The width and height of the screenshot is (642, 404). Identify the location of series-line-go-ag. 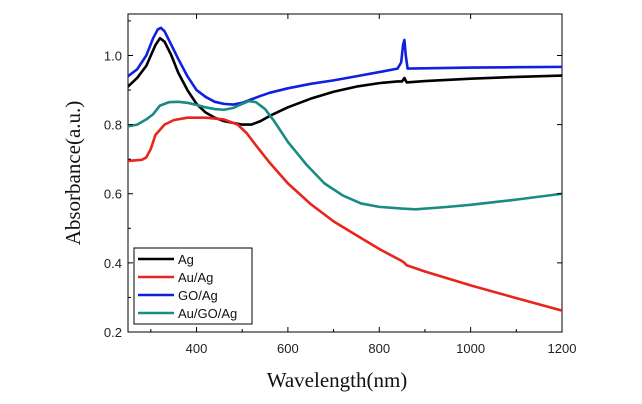
(345, 66).